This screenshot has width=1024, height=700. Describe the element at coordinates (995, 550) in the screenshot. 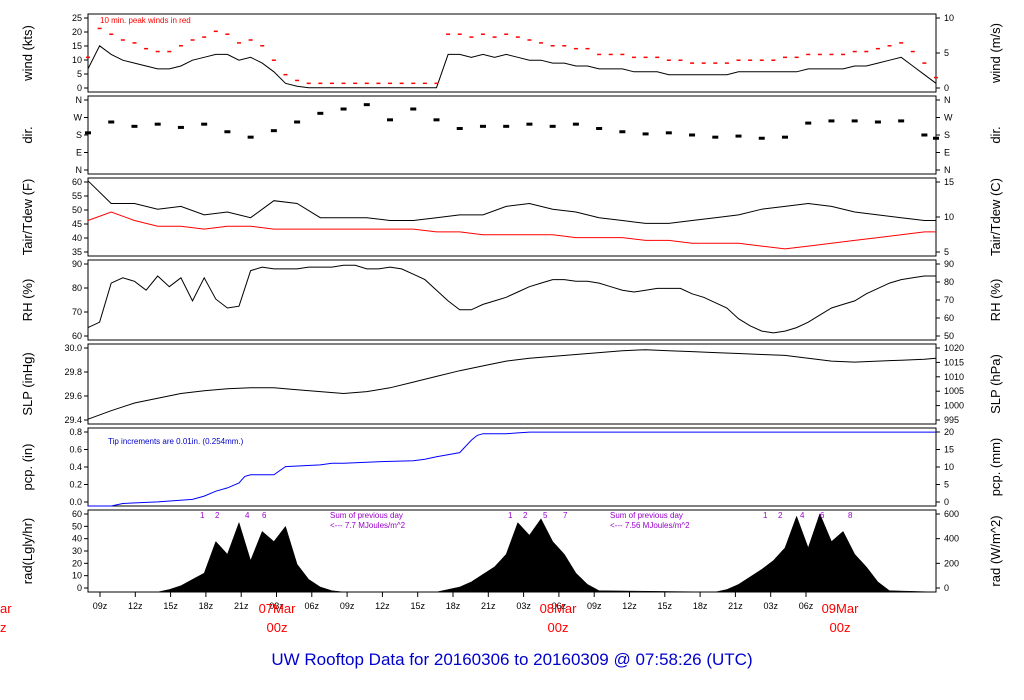

I see `rad-right-axis-label: rad (W/m^2)` at that location.